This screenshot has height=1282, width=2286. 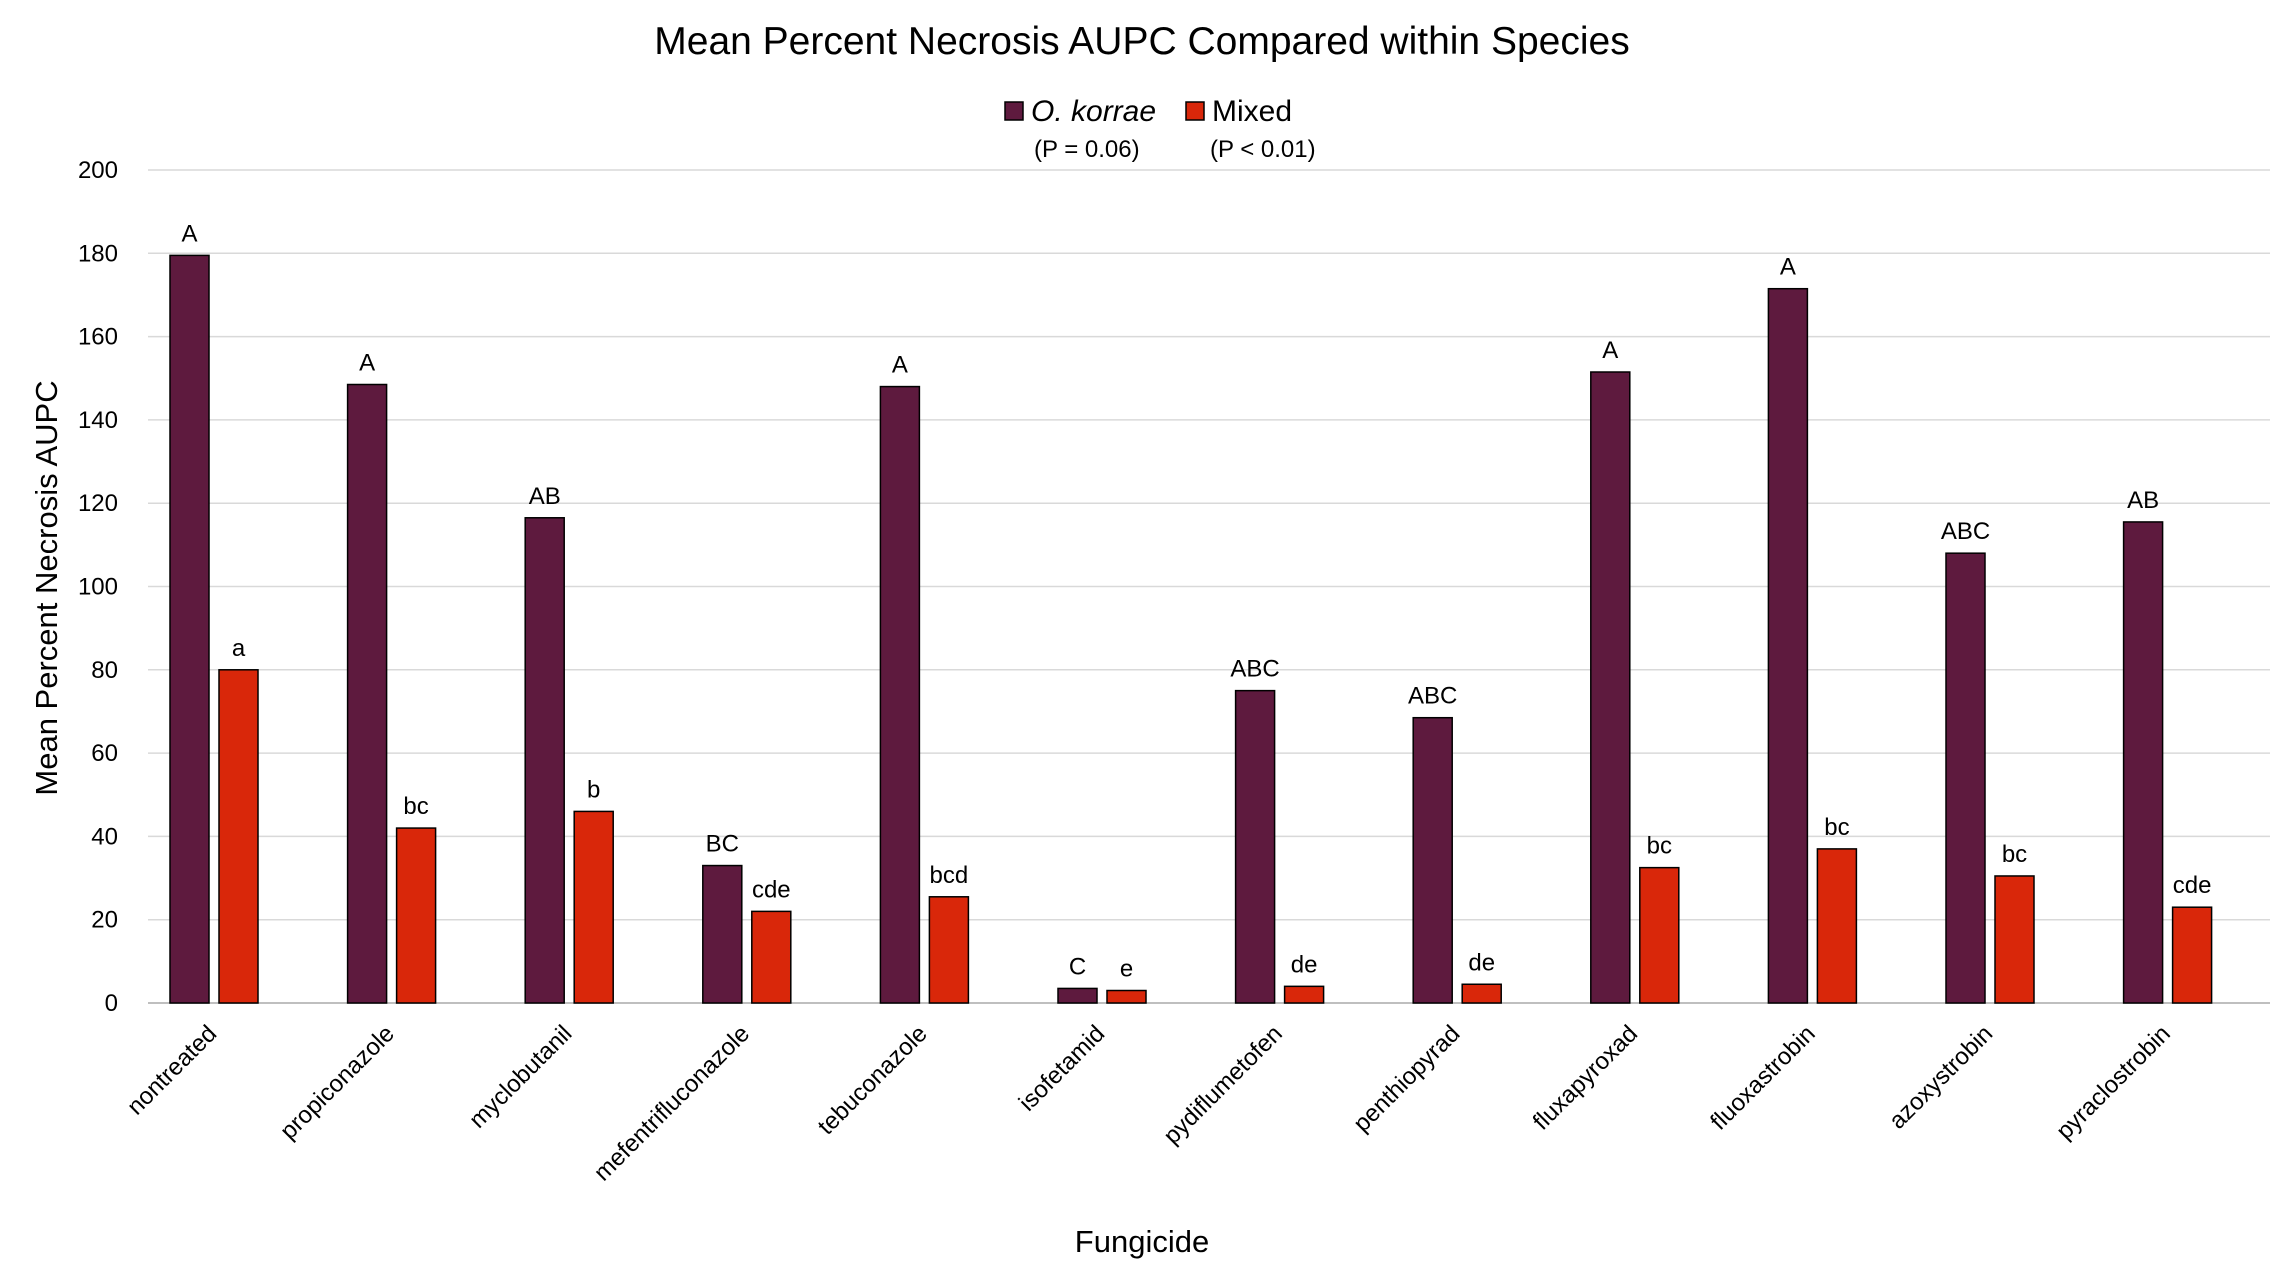 I want to click on bar-o-korrae-penthiopyrad, so click(x=1432, y=860).